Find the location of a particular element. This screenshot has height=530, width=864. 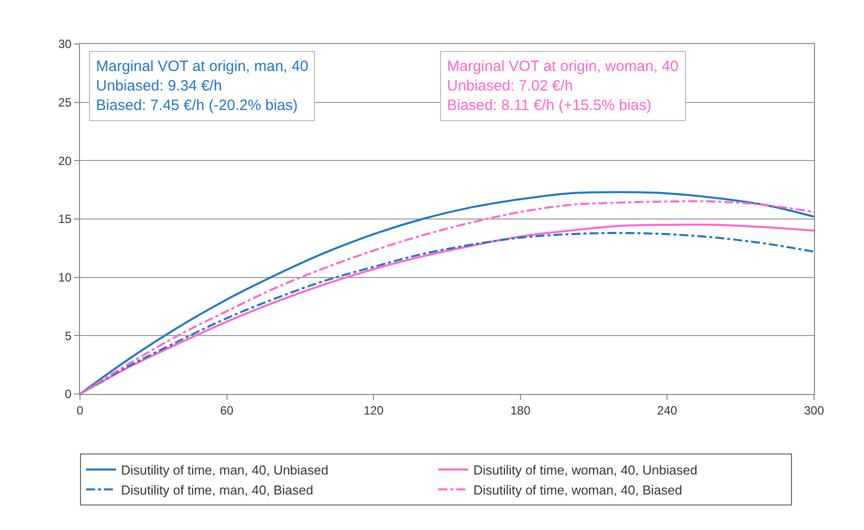

y-tick-label: 20 is located at coordinates (65, 161).